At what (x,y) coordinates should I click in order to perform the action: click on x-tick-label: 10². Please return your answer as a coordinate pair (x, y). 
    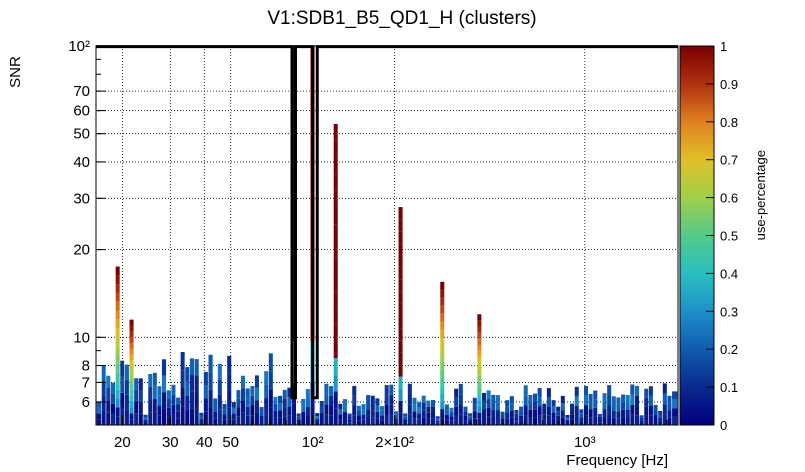
    Looking at the image, I should click on (313, 442).